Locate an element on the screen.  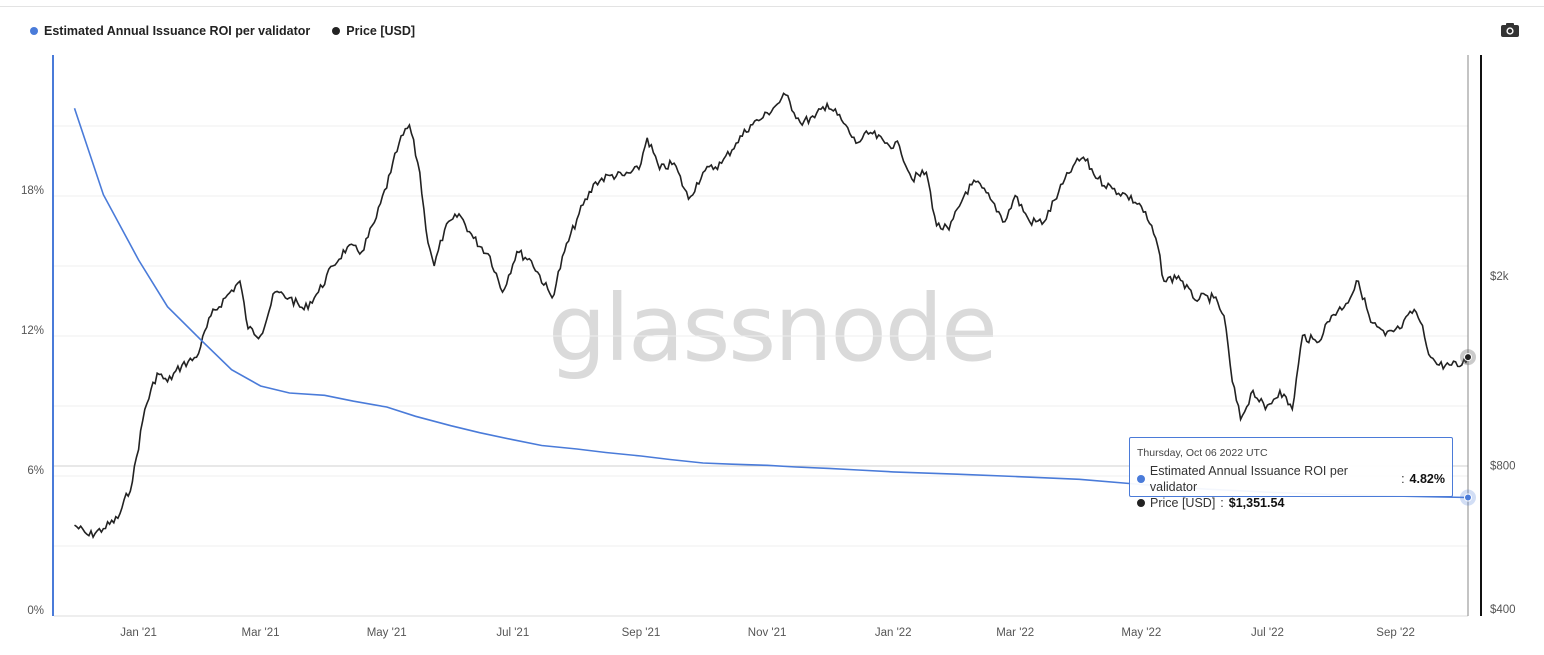
glassnode-watermark: glassnode is located at coordinates (773, 328).